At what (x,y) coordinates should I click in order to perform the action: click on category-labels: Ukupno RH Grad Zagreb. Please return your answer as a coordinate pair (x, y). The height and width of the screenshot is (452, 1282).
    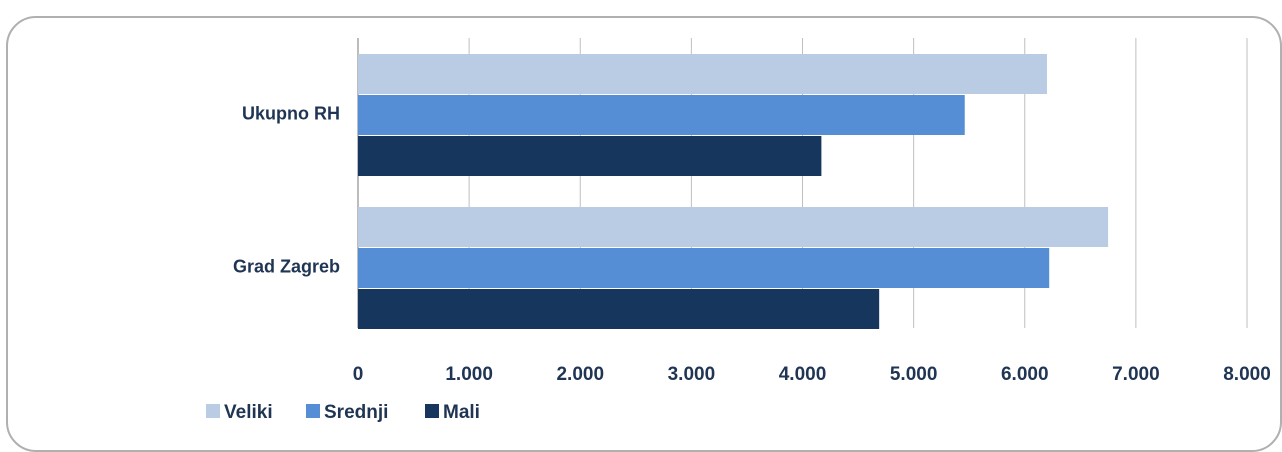
    Looking at the image, I should click on (286, 190).